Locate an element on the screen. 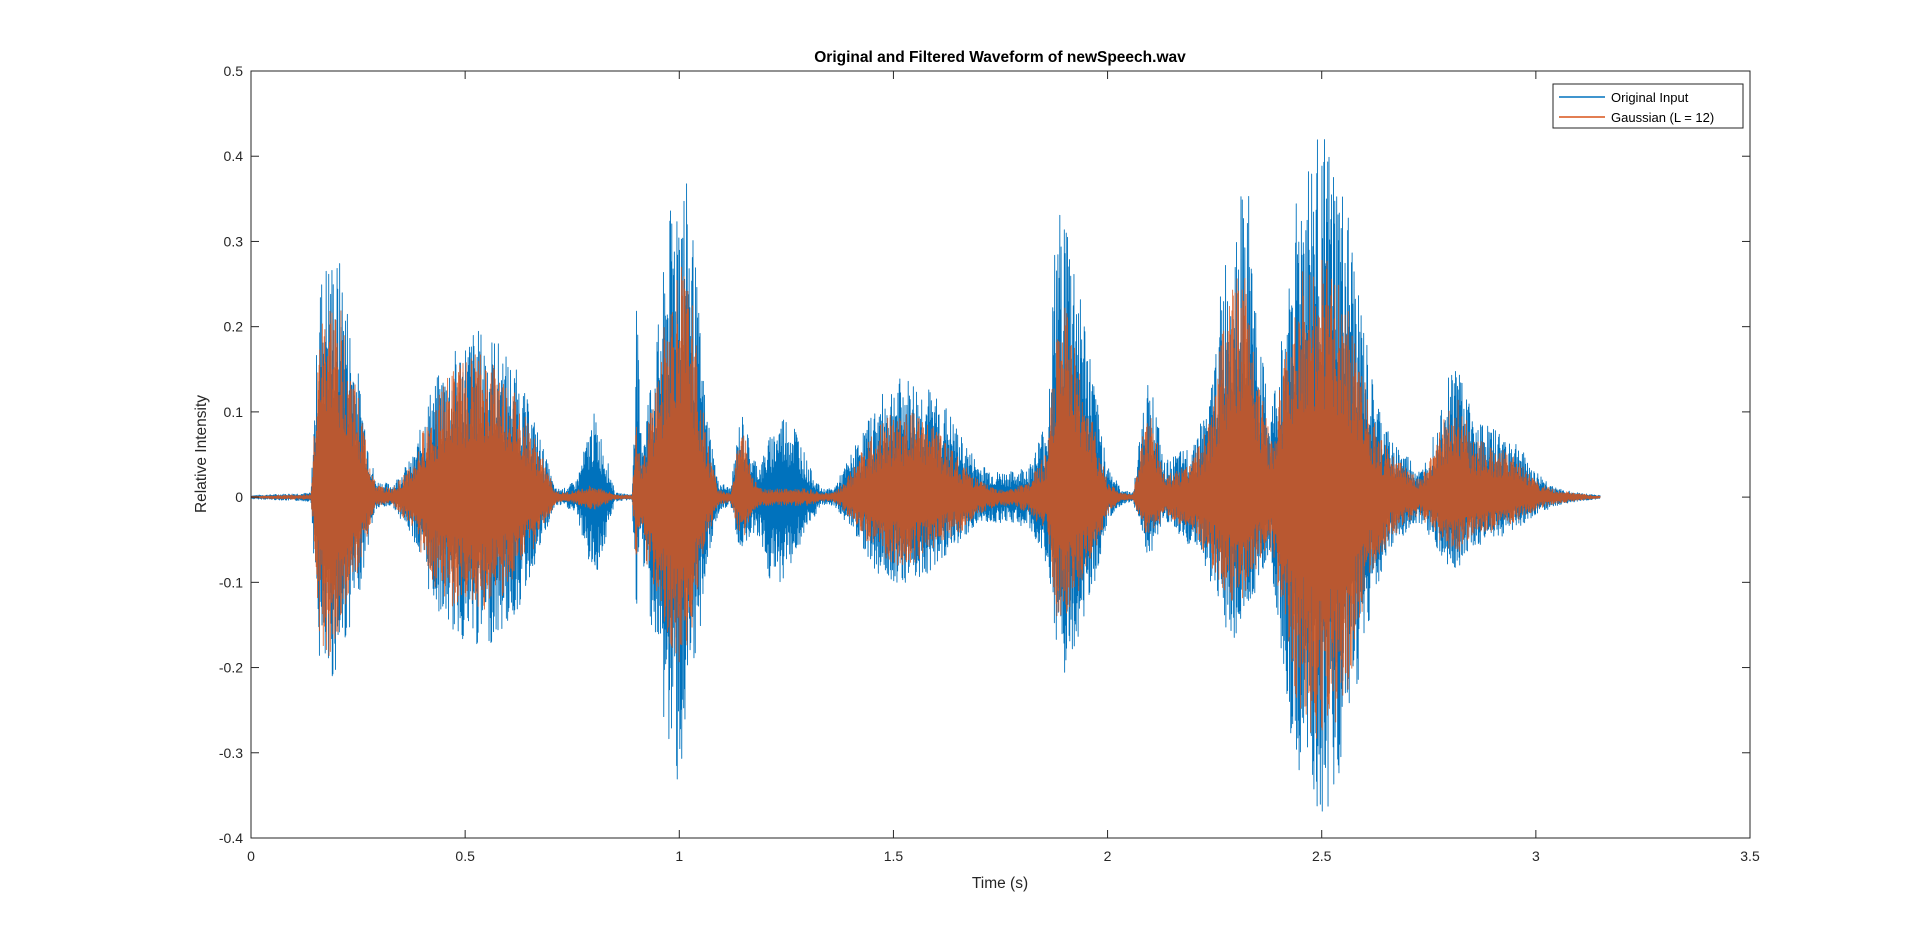  y-tick-label: 0.3 is located at coordinates (234, 241).